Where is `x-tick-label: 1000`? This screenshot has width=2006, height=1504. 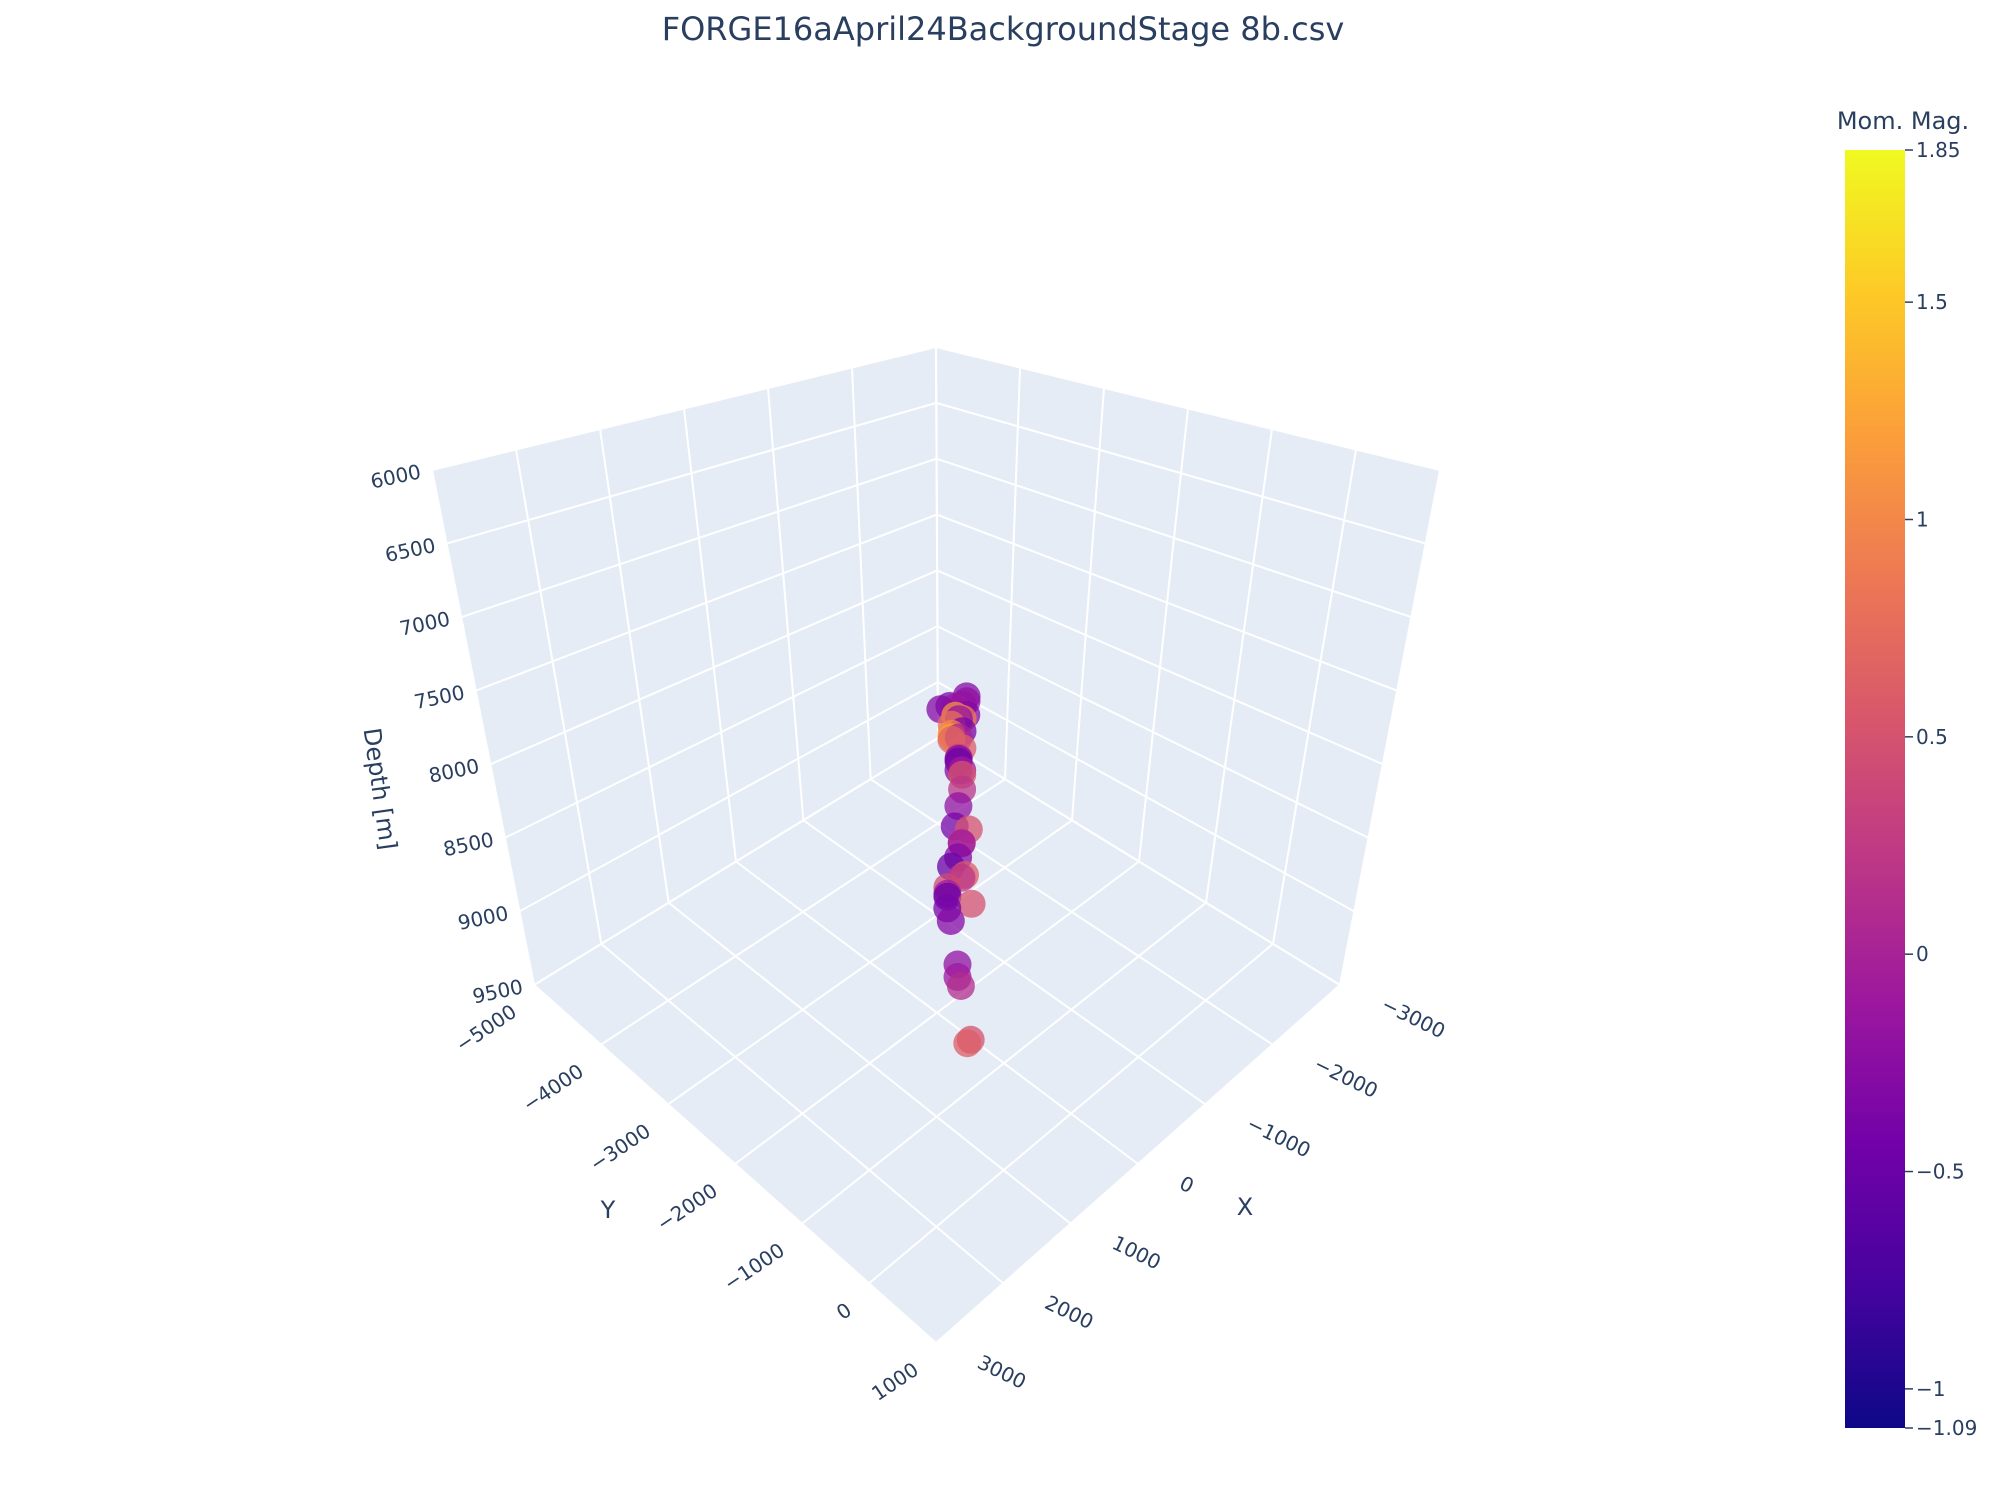 x-tick-label: 1000 is located at coordinates (1136, 1253).